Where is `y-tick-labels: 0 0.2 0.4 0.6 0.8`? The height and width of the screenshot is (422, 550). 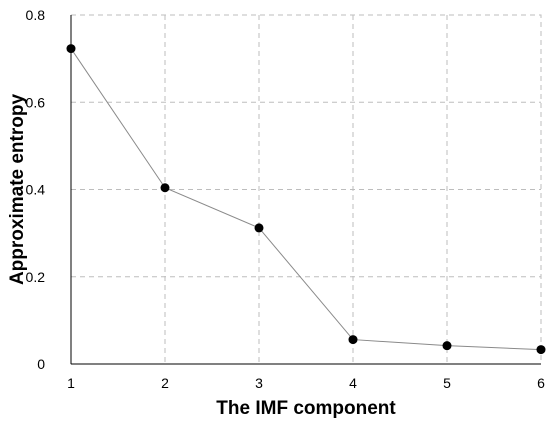 y-tick-labels: 0 0.2 0.4 0.6 0.8 is located at coordinates (36, 189).